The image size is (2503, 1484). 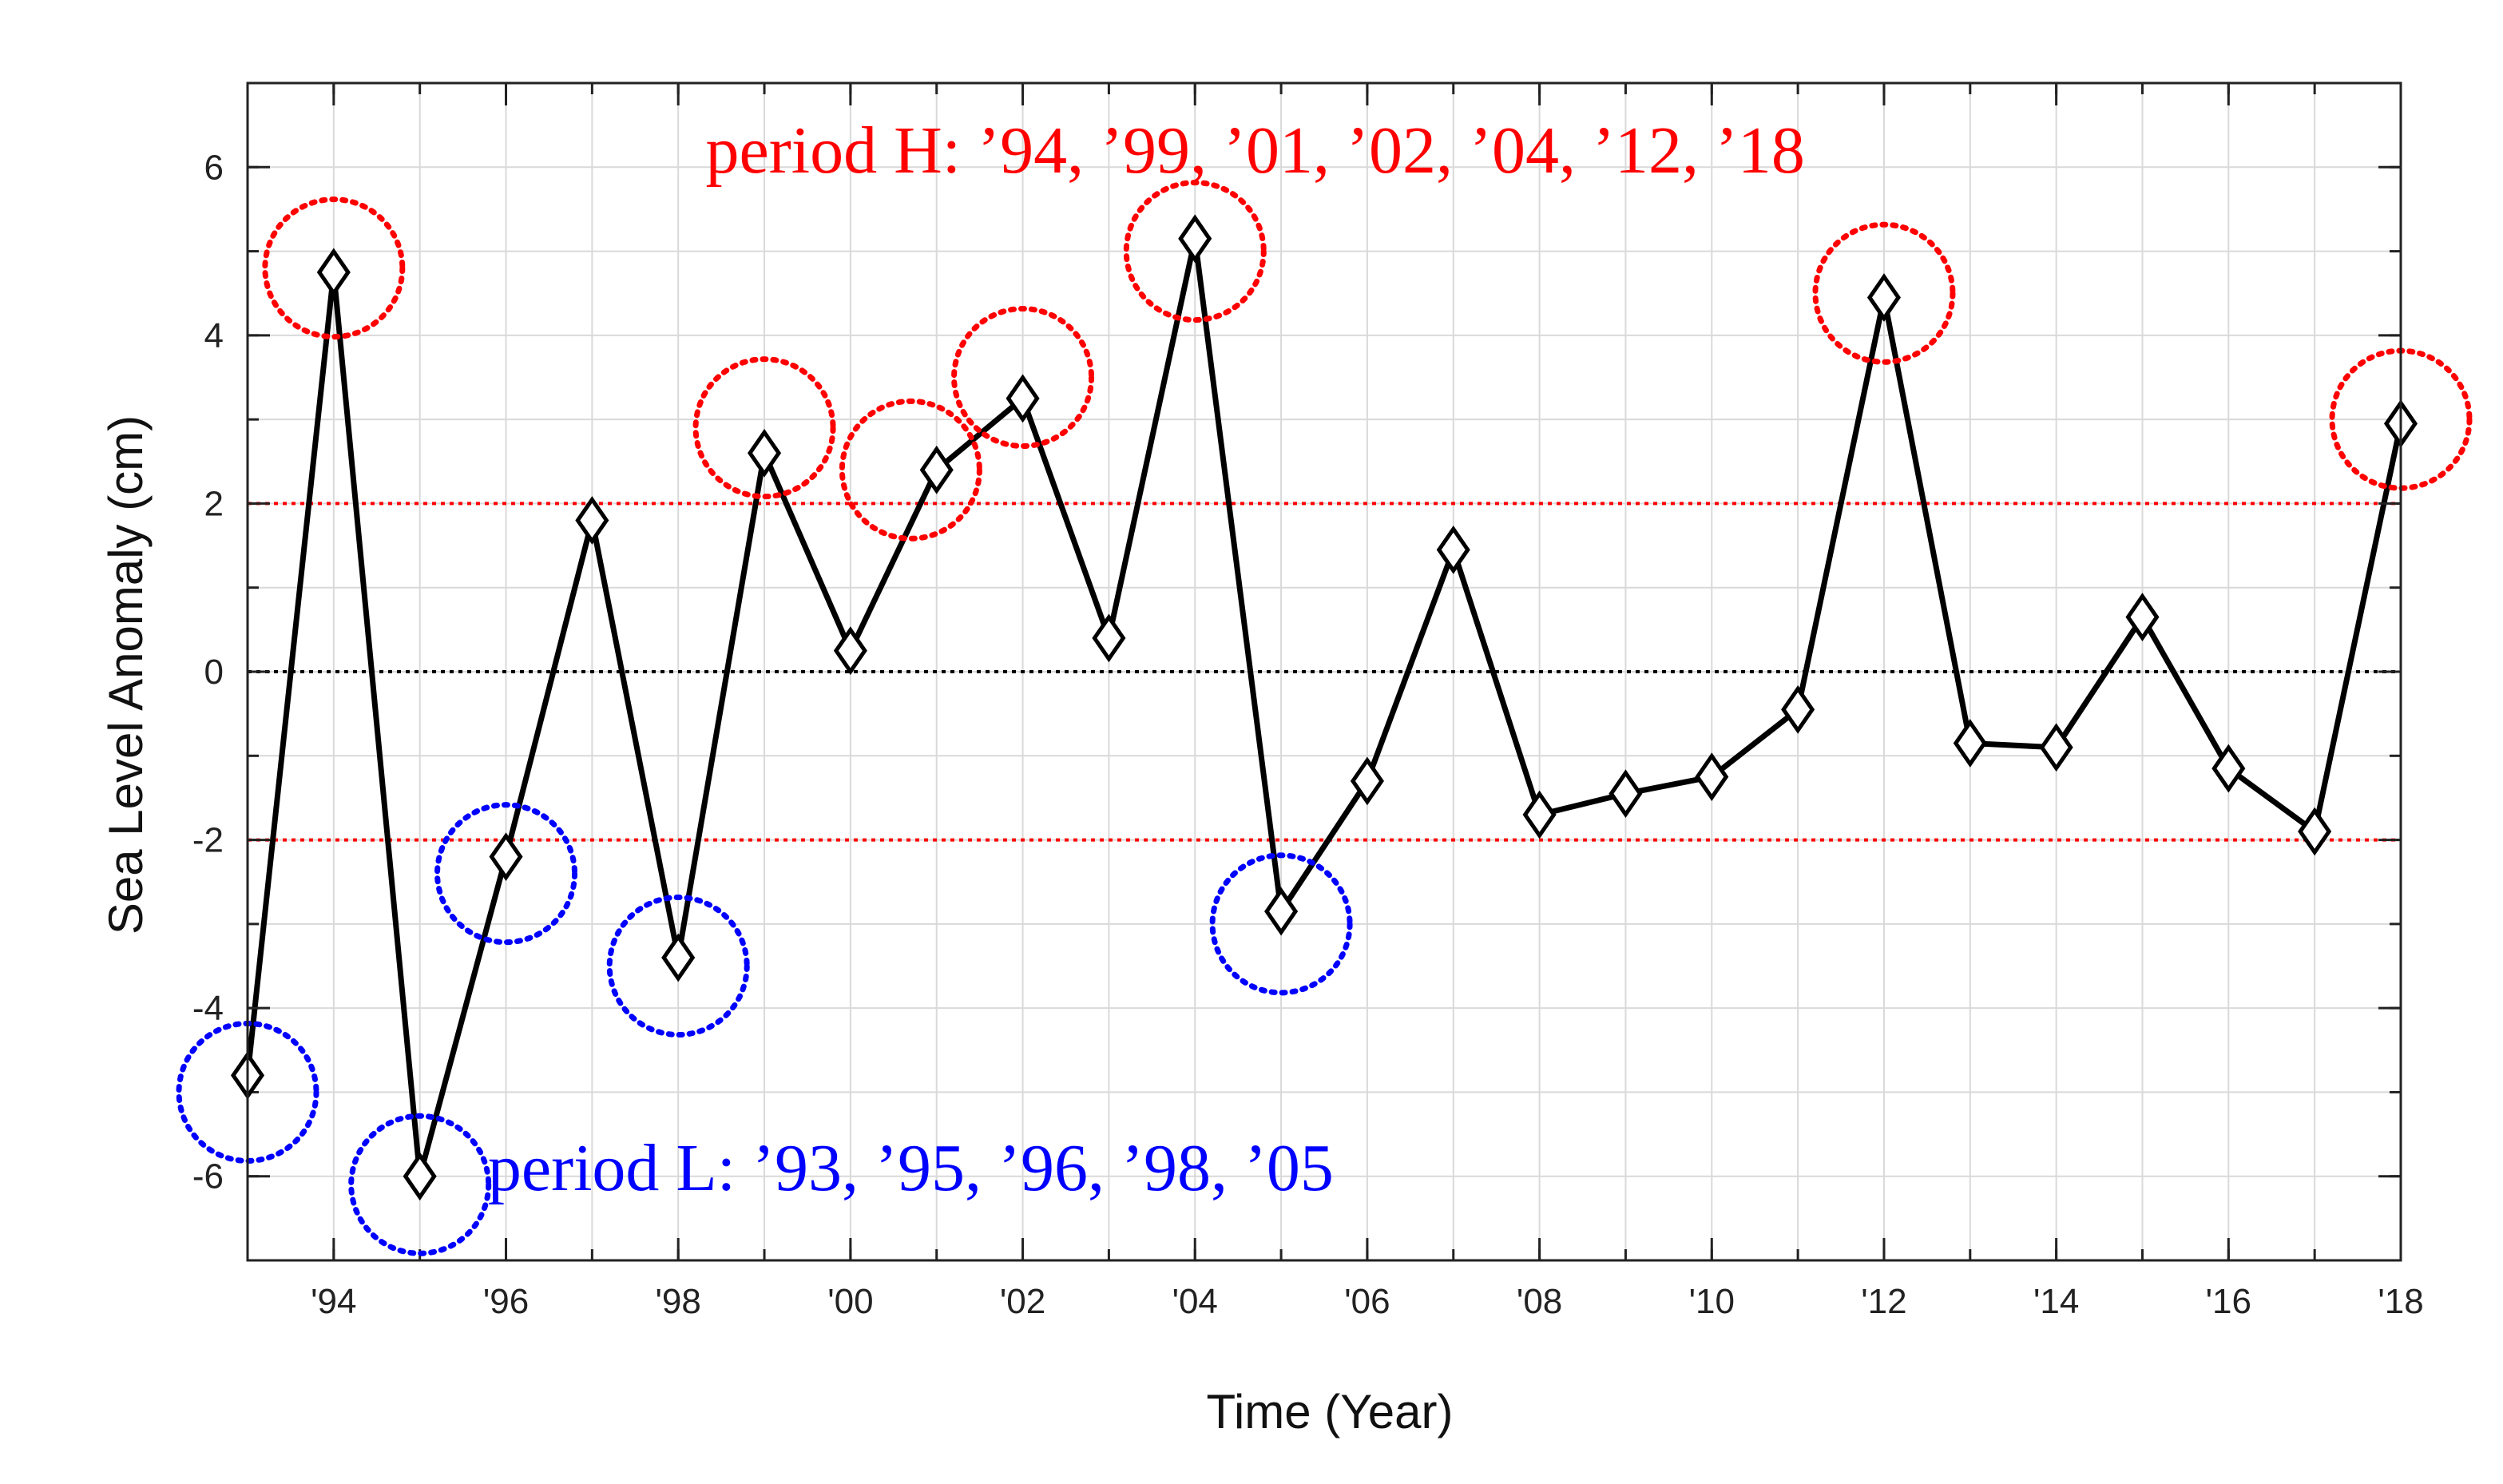 What do you see at coordinates (1712, 1301) in the screenshot?
I see `x-tick-label: '10` at bounding box center [1712, 1301].